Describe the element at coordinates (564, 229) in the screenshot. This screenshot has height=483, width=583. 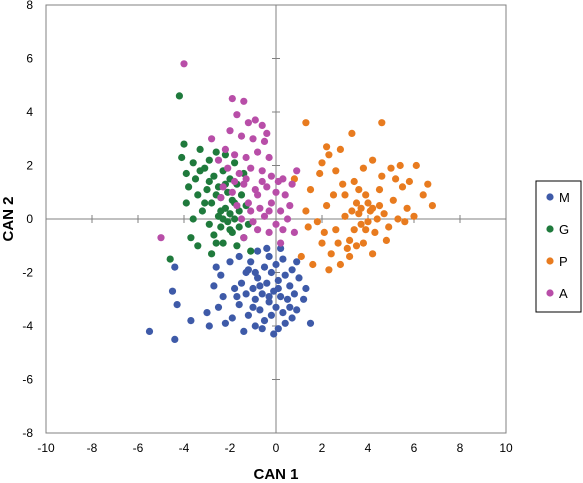
I see `legend-label: G` at that location.